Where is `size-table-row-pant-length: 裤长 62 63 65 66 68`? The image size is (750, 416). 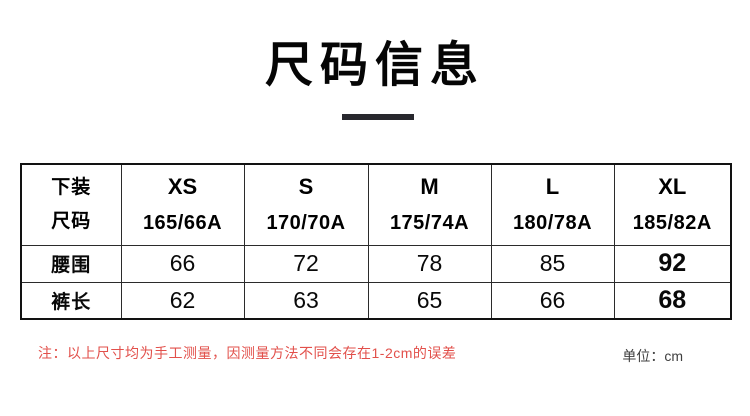
size-table-row-pant-length: 裤长 62 63 65 66 68 is located at coordinates (376, 300).